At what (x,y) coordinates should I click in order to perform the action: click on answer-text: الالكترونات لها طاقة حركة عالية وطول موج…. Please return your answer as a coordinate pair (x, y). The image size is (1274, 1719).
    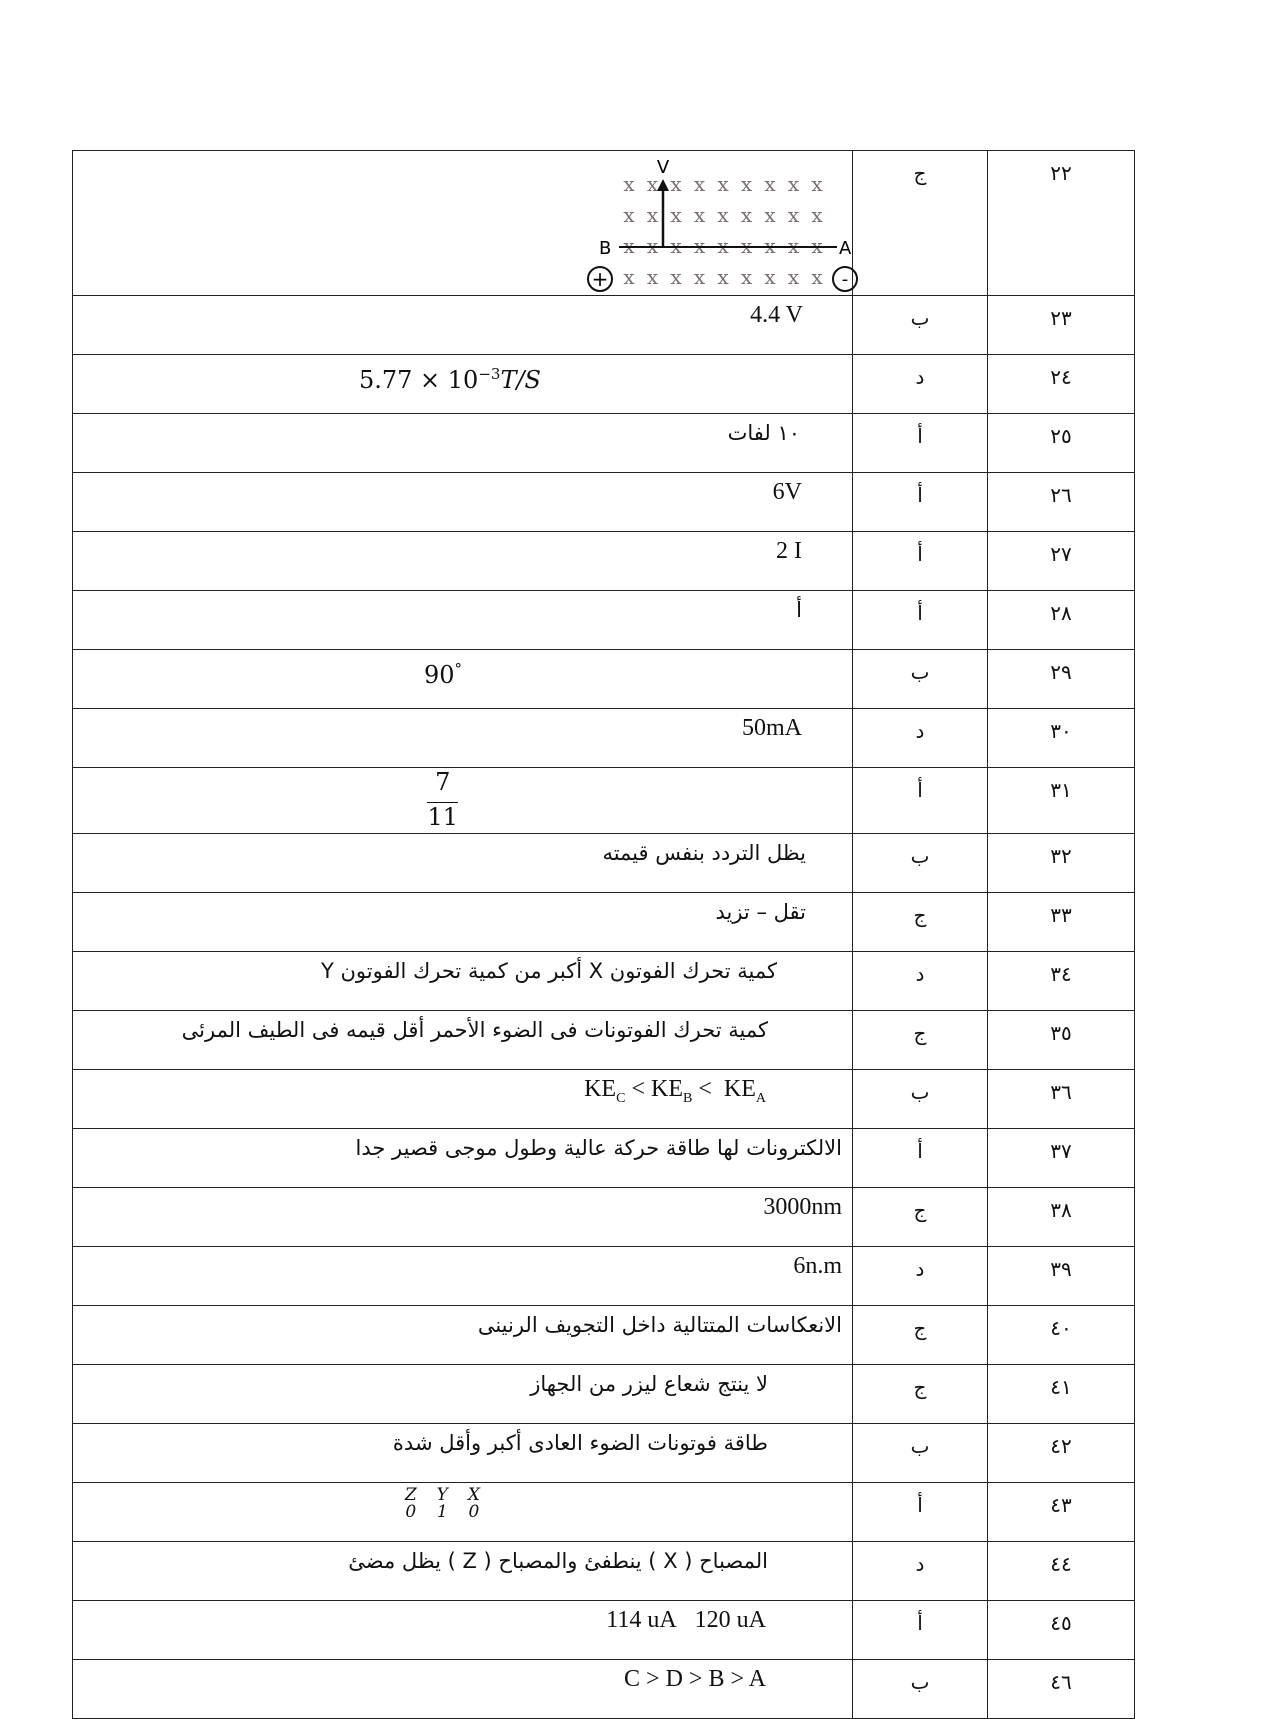
    Looking at the image, I should click on (598, 1148).